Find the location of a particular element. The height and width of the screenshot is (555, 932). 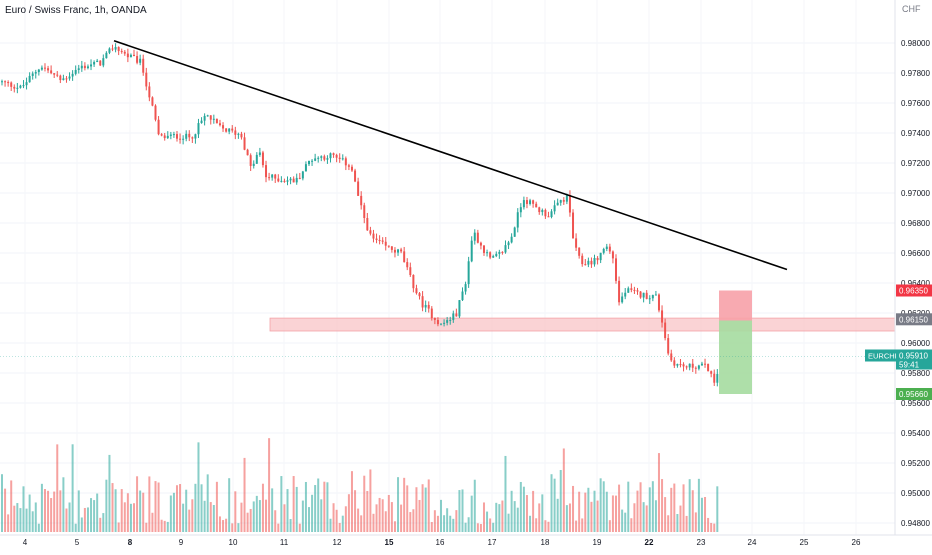

time-tick-label: 22 is located at coordinates (649, 542).